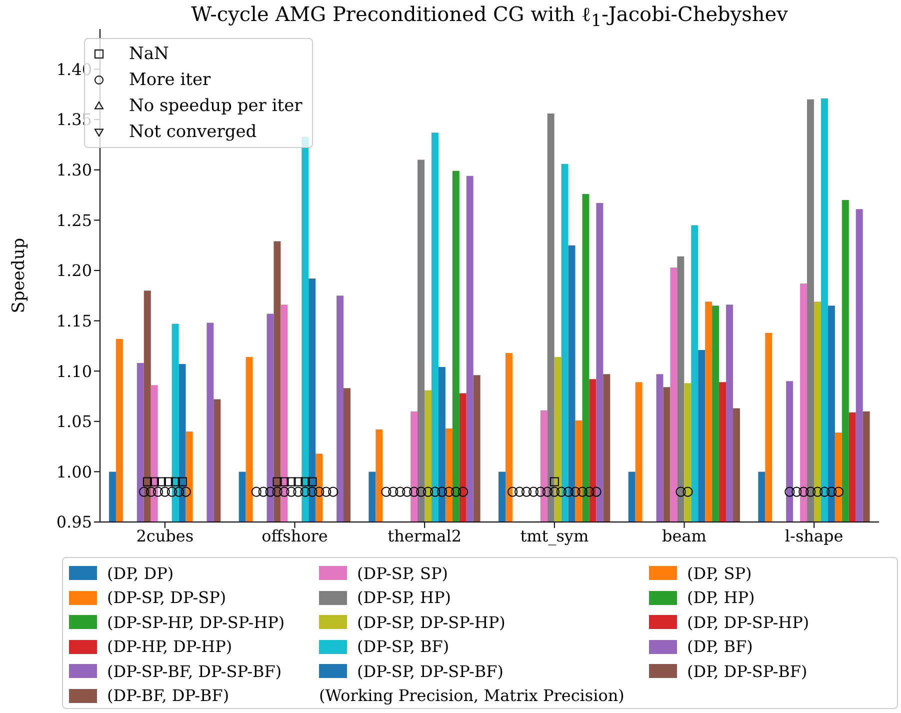  What do you see at coordinates (684, 536) in the screenshot?
I see `x-tick-label: beam` at bounding box center [684, 536].